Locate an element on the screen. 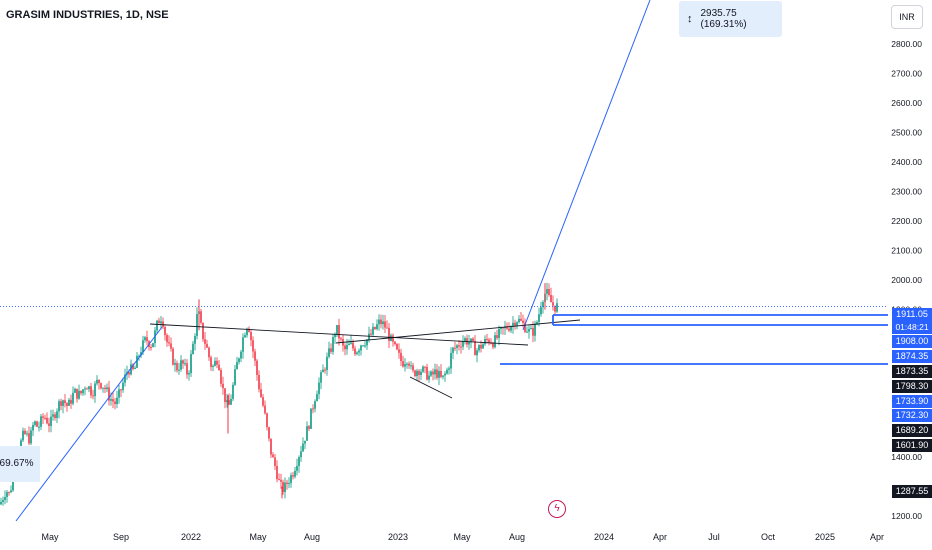 This screenshot has width=932, height=550. y-tick-label: 2400.00 is located at coordinates (906, 162).